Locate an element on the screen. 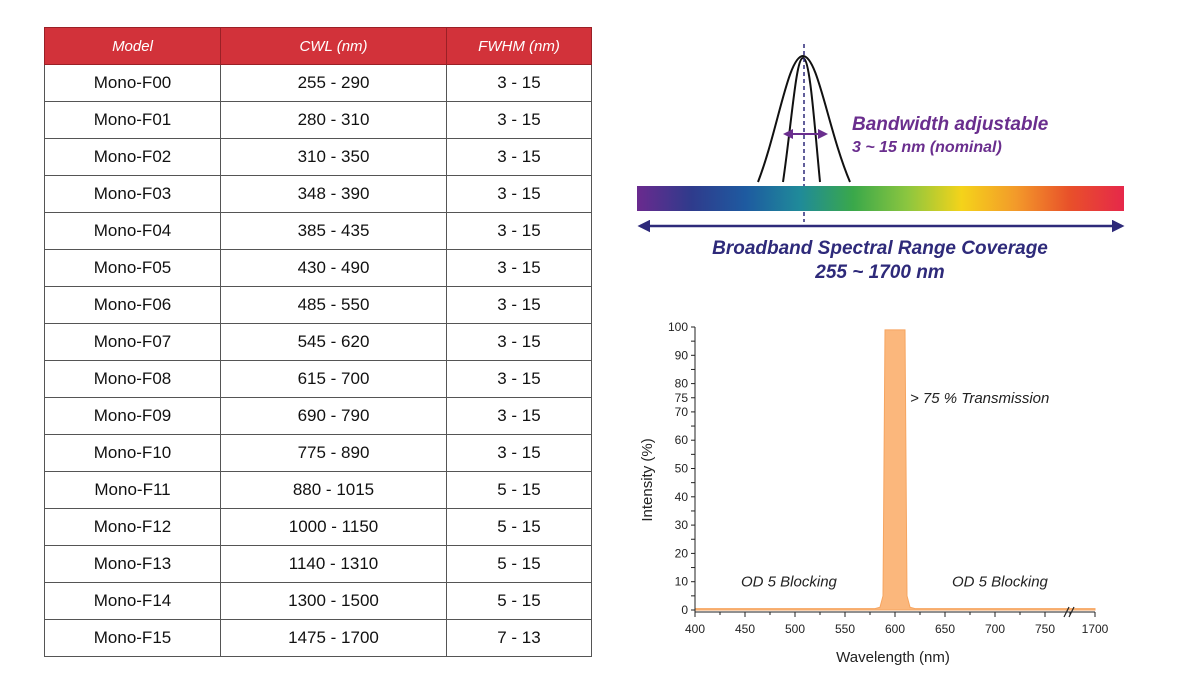 The height and width of the screenshot is (698, 1200). y-tick-label: 70 is located at coordinates (682, 412).